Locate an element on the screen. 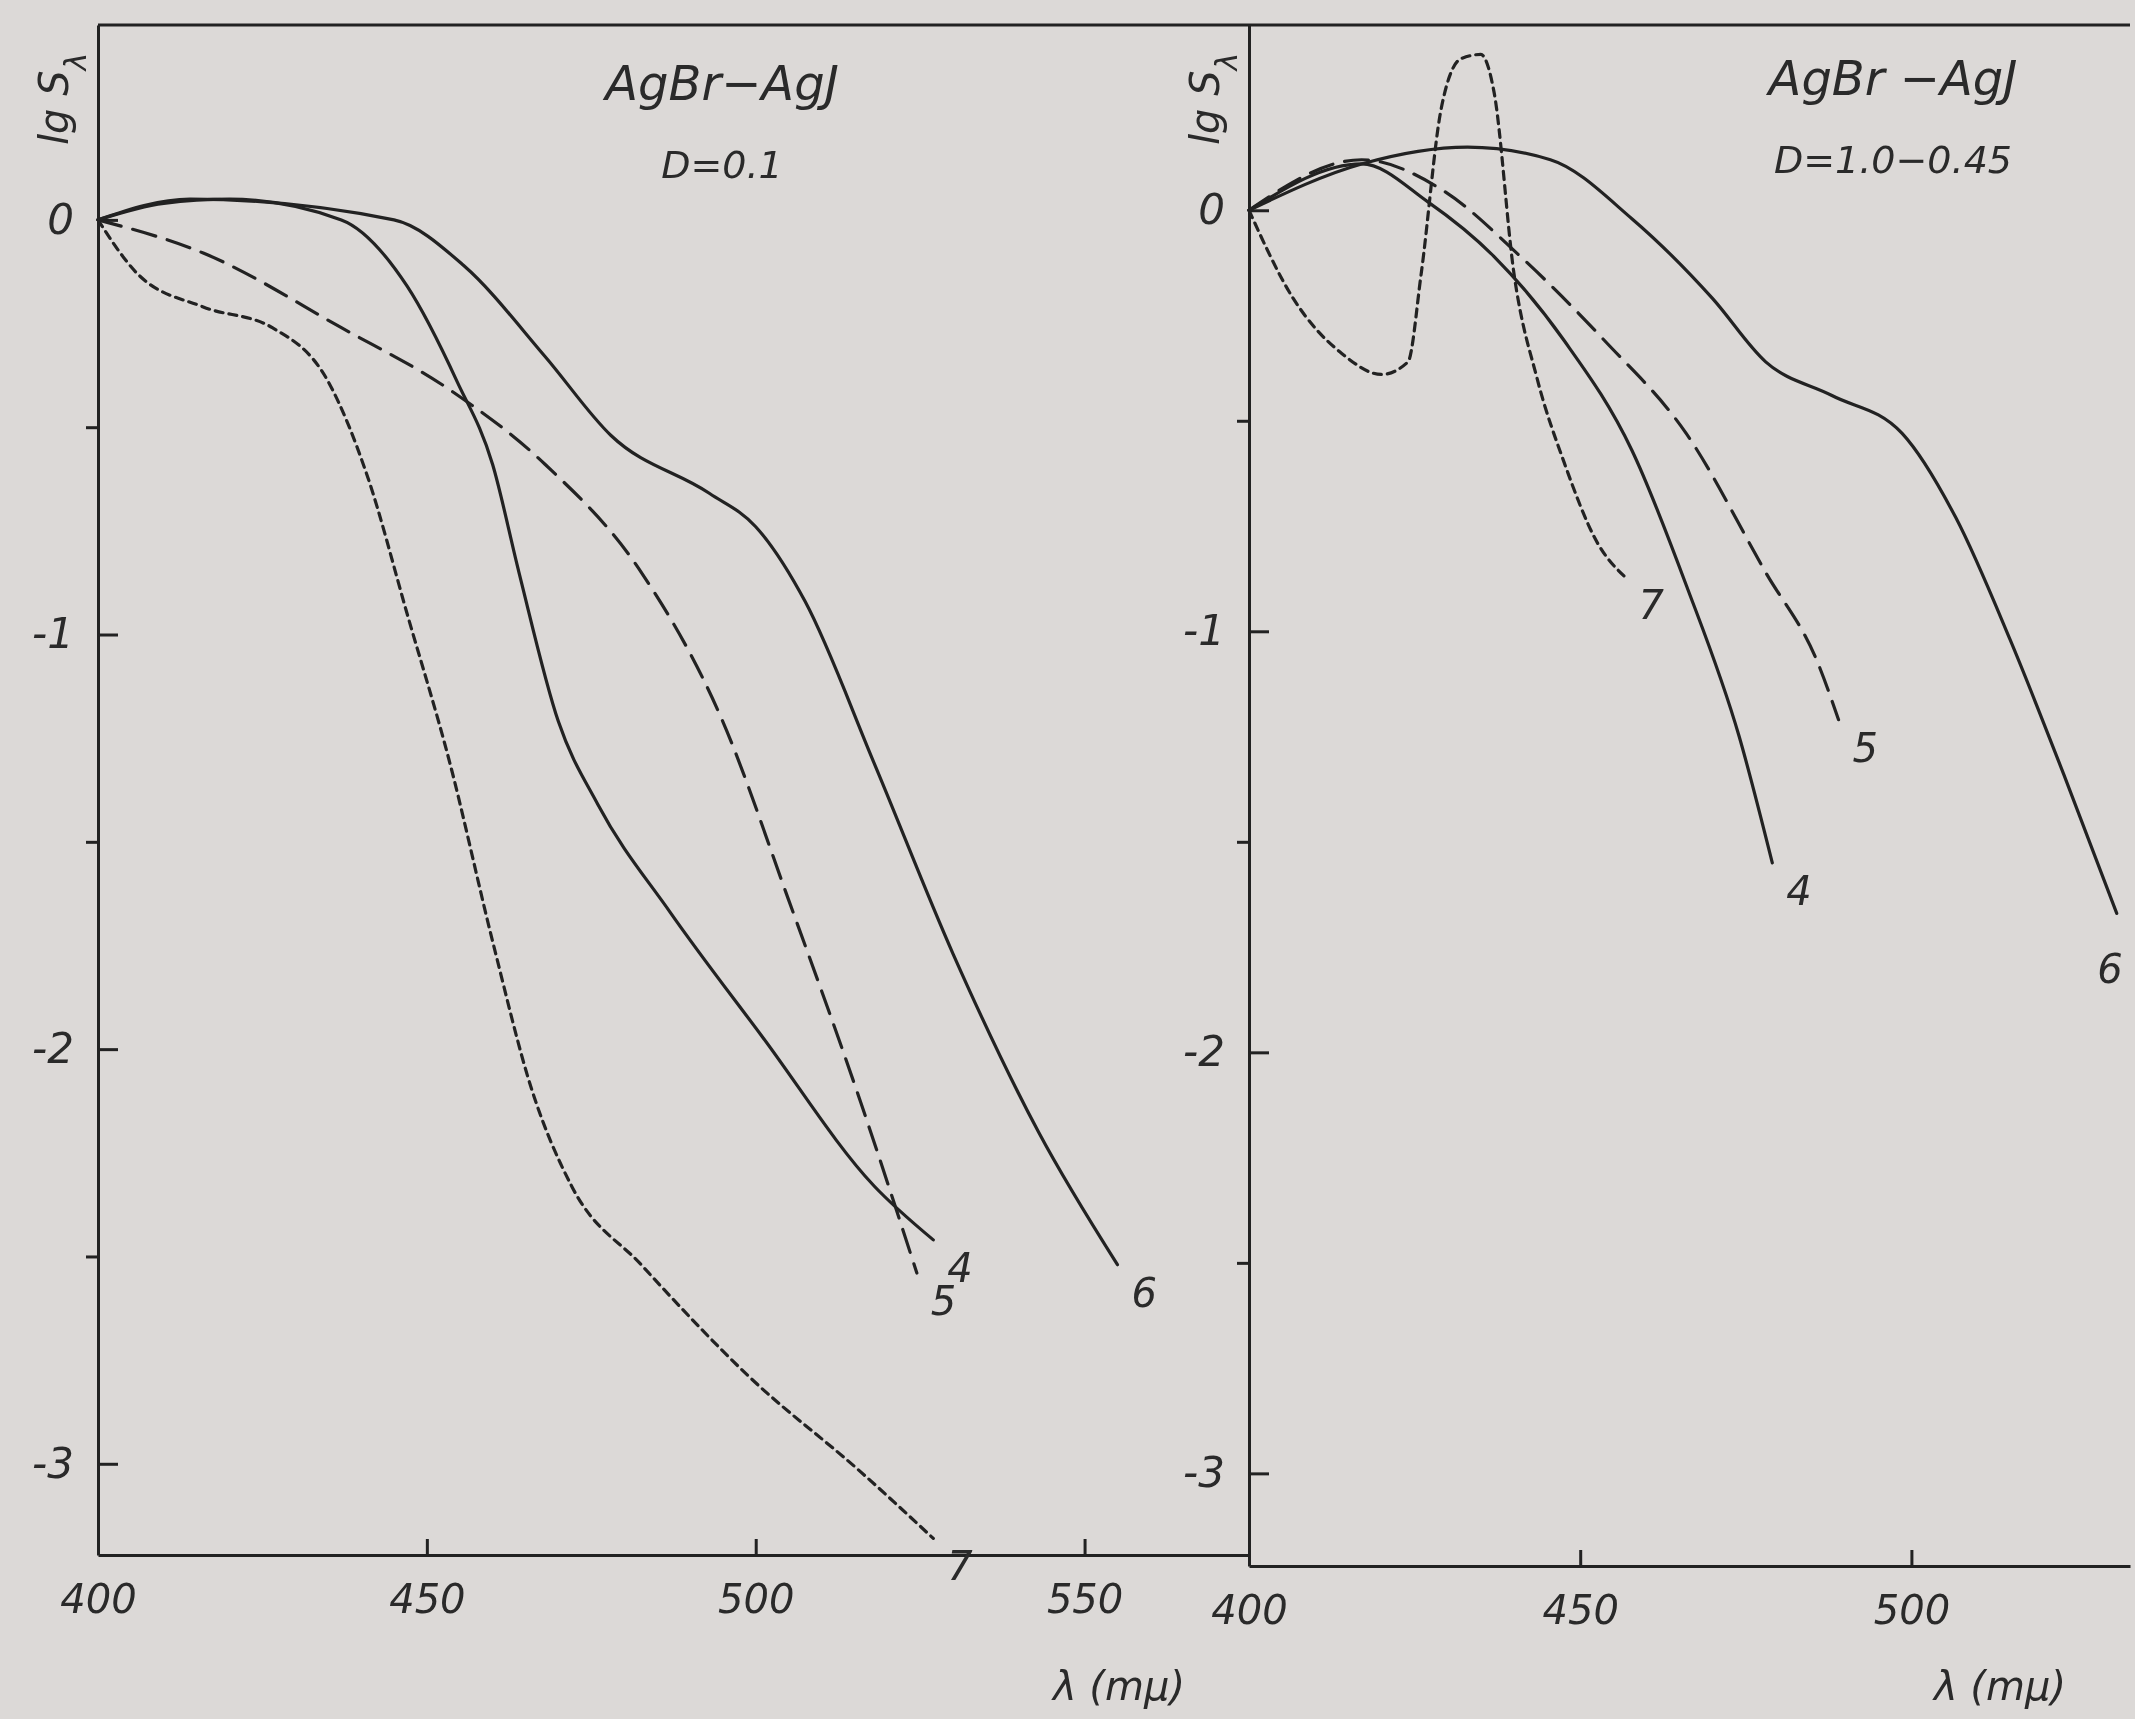 Image resolution: width=2135 pixels, height=1719 pixels. text: AgBr −AgJ is located at coordinates (1891, 78).